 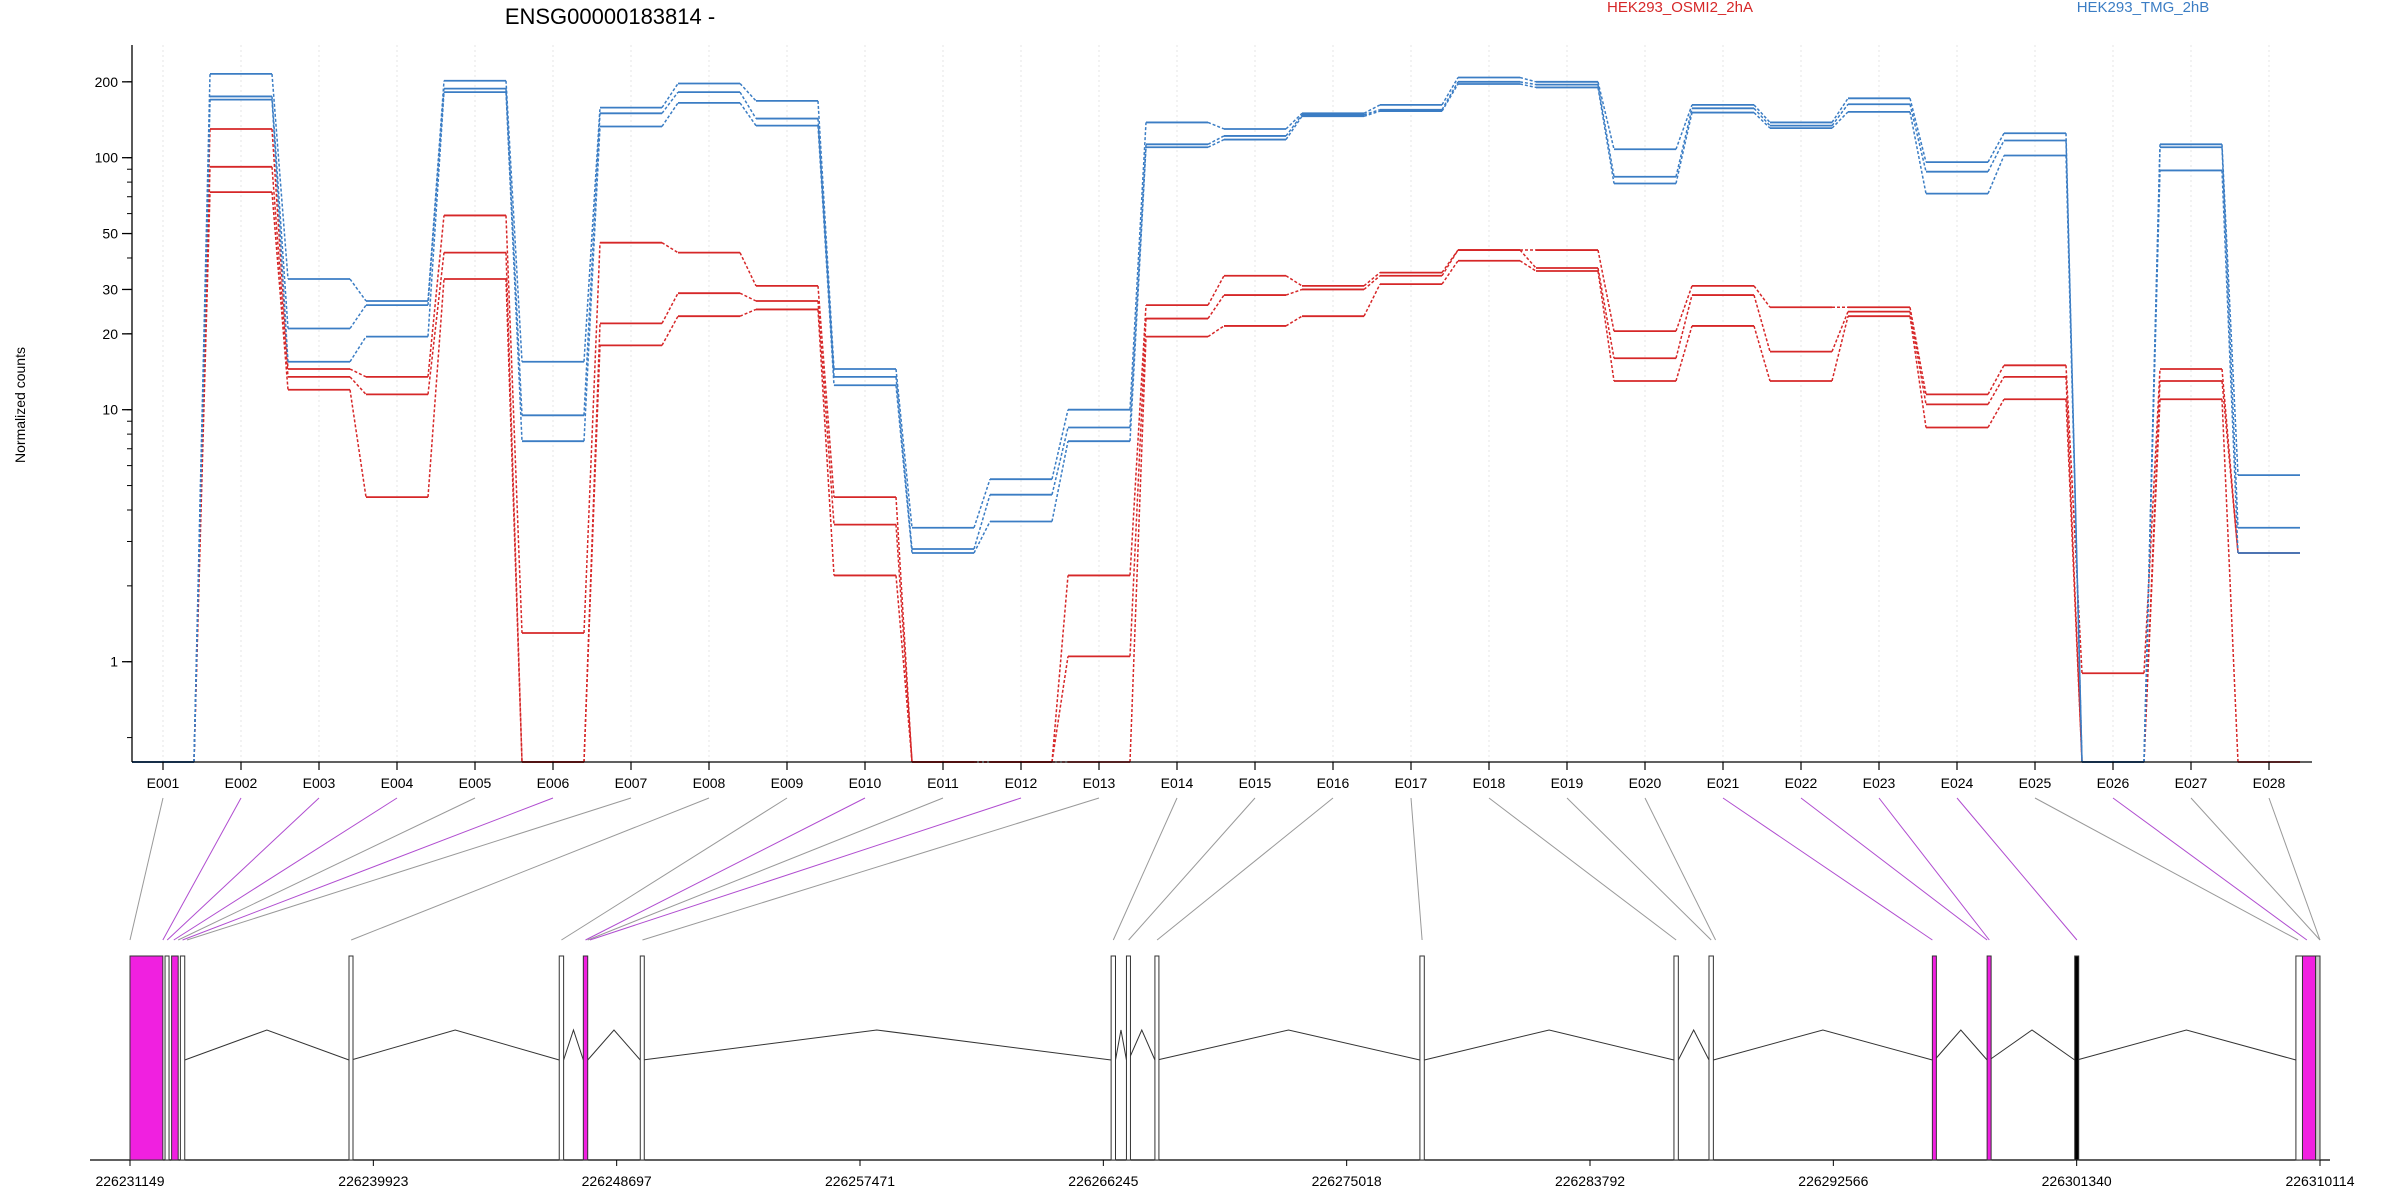 What do you see at coordinates (1833, 1181) in the screenshot?
I see `genomic-tick-label: 226292566` at bounding box center [1833, 1181].